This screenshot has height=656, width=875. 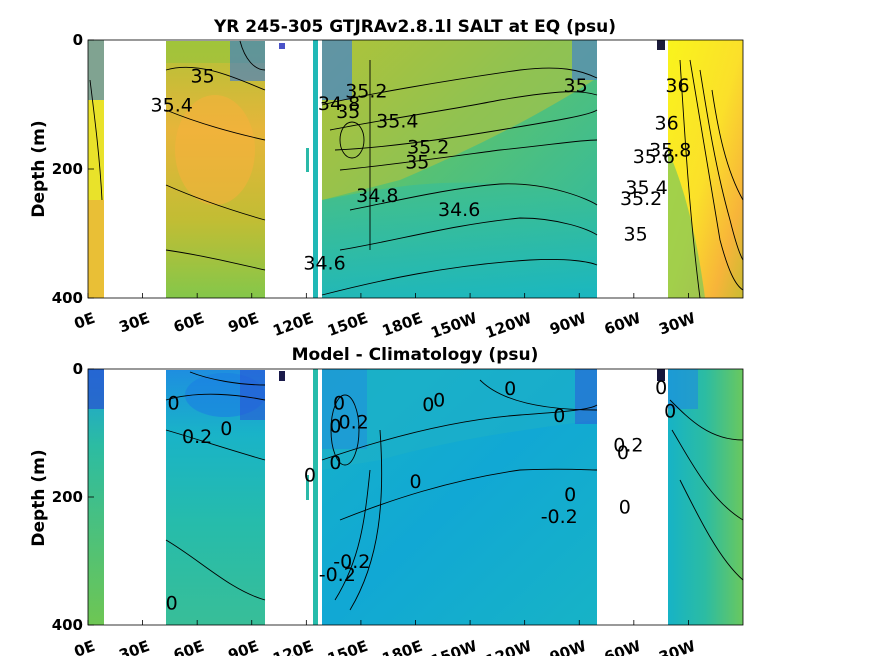 I want to click on bottom-region-atlantic-west-edge, so click(x=661, y=375).